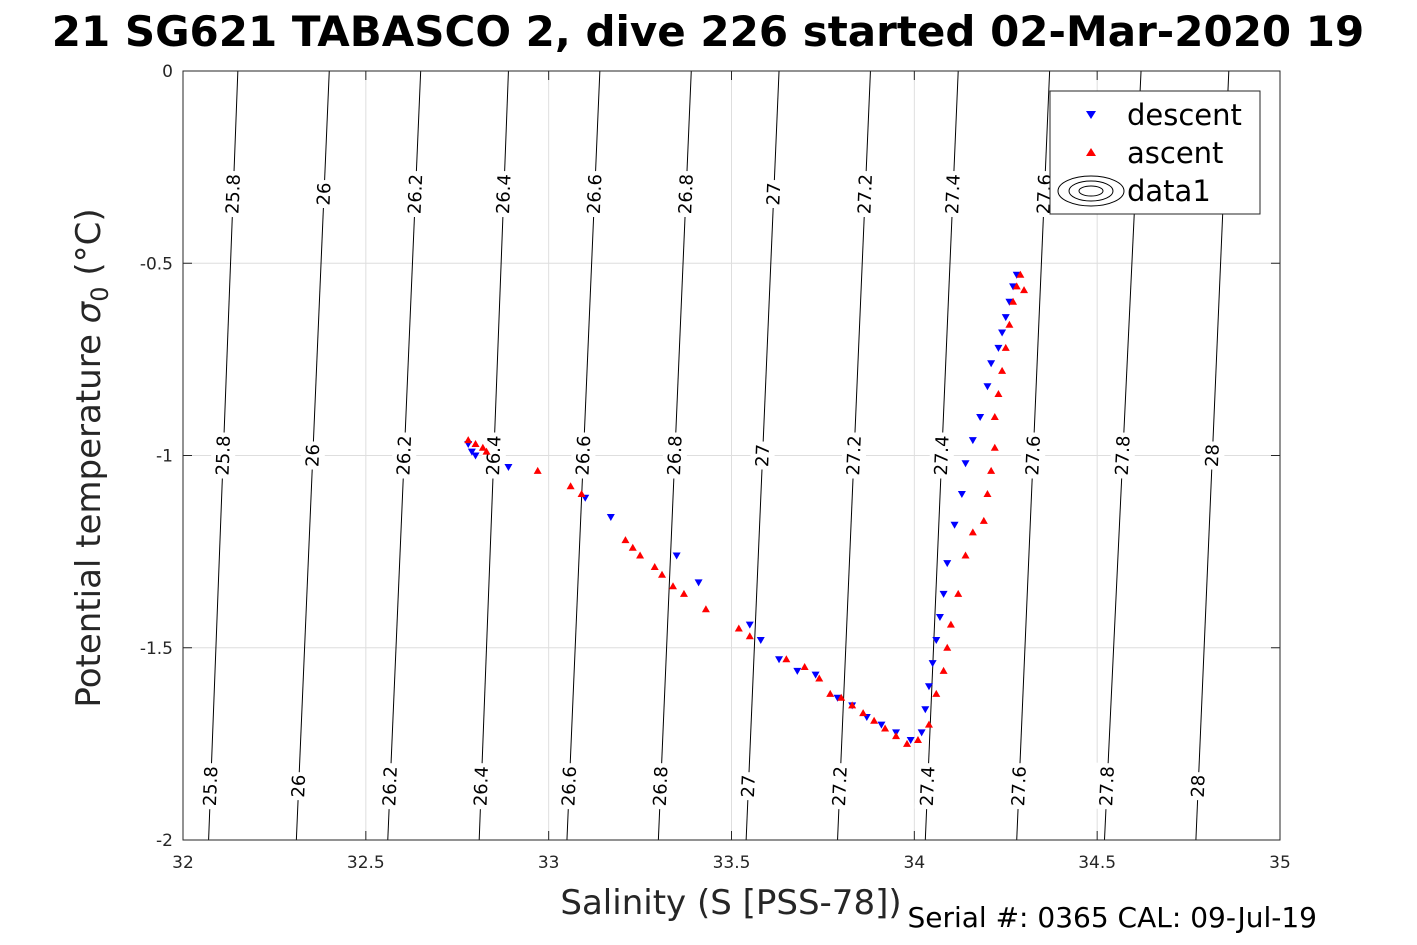  I want to click on contour-label-27.8: 27.8, so click(1123, 455).